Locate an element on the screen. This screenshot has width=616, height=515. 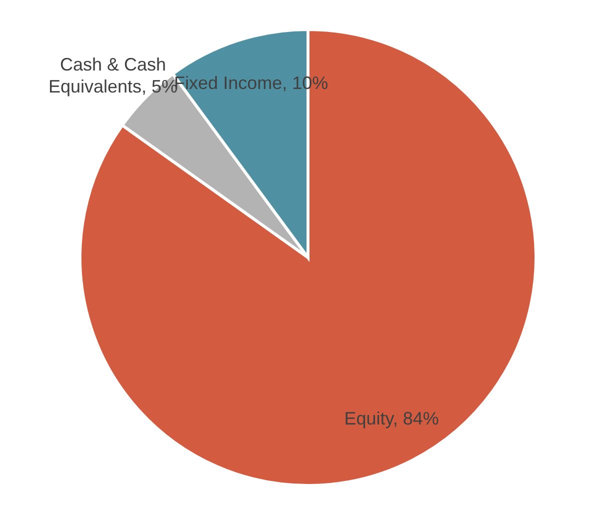
slice-label: Equity, 84% is located at coordinates (391, 418).